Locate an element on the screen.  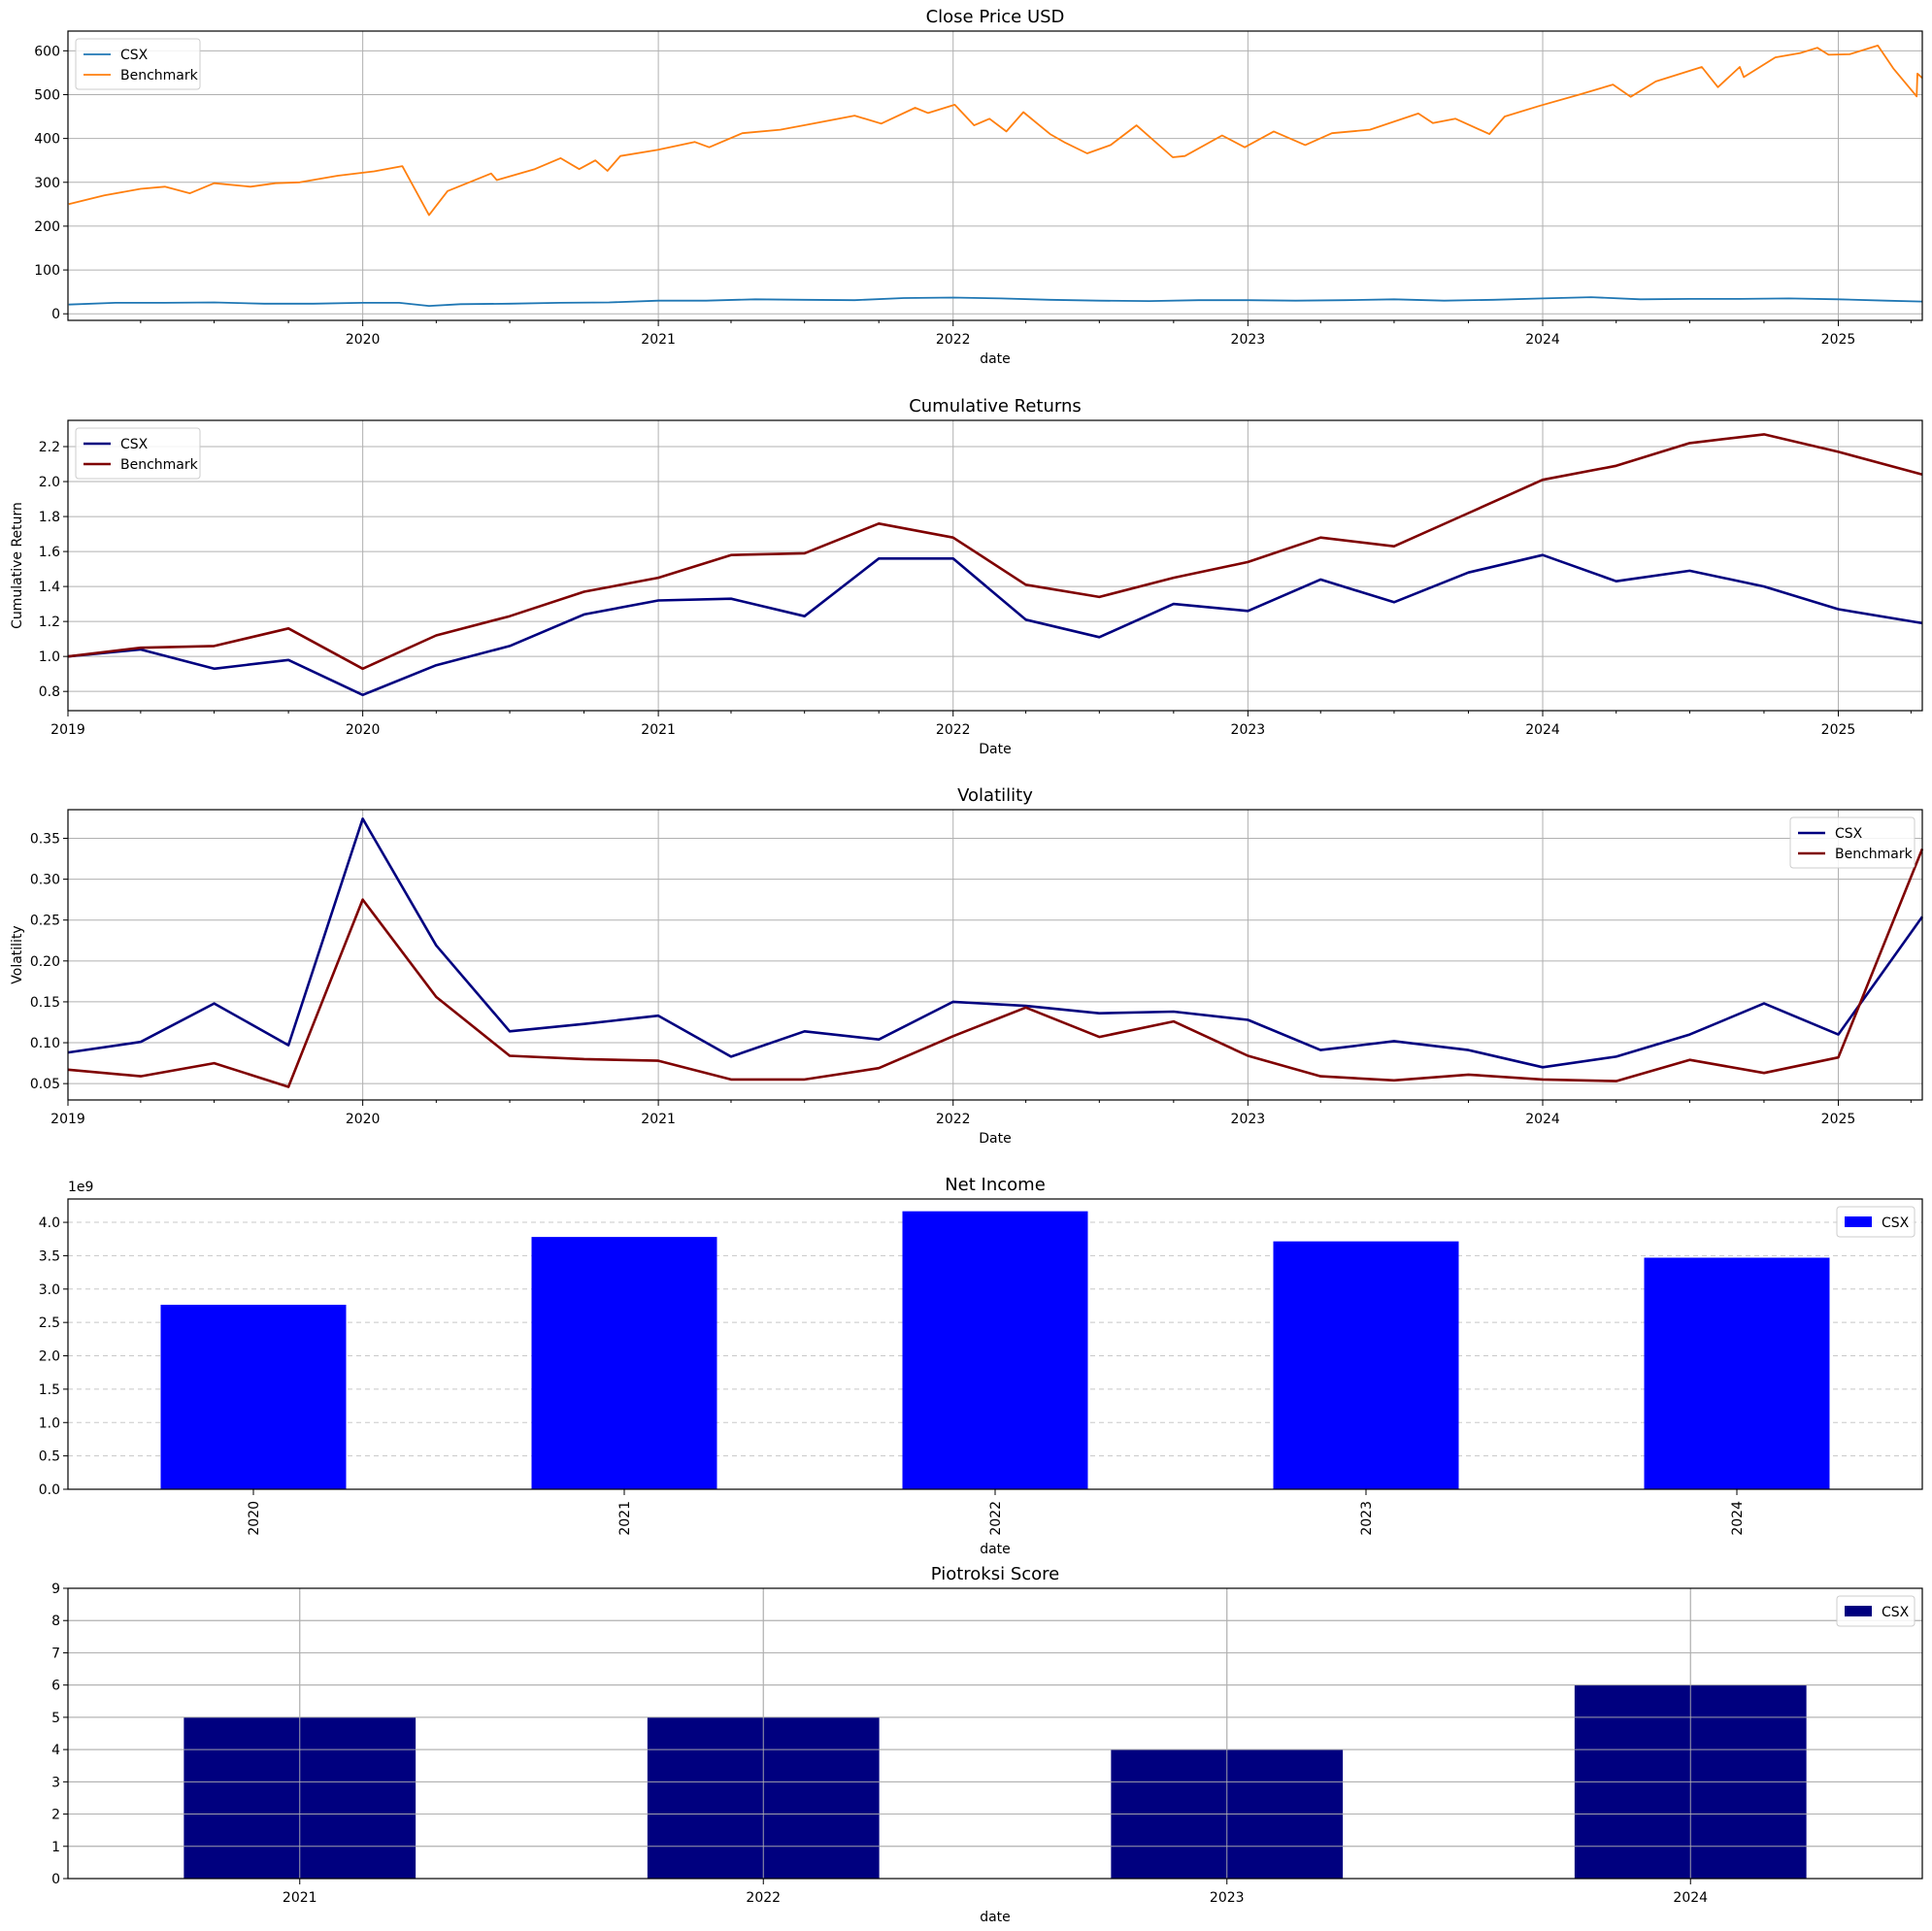
y-tick-label: 4 is located at coordinates (55, 1751).